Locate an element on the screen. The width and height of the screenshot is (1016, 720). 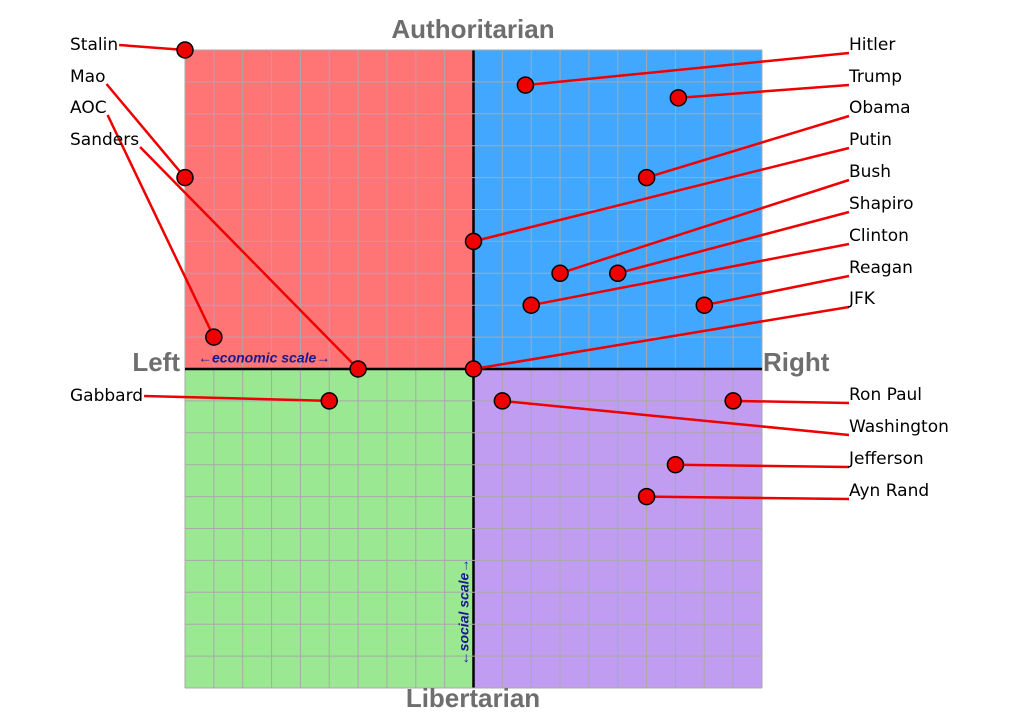
point-label: Mao is located at coordinates (88, 77).